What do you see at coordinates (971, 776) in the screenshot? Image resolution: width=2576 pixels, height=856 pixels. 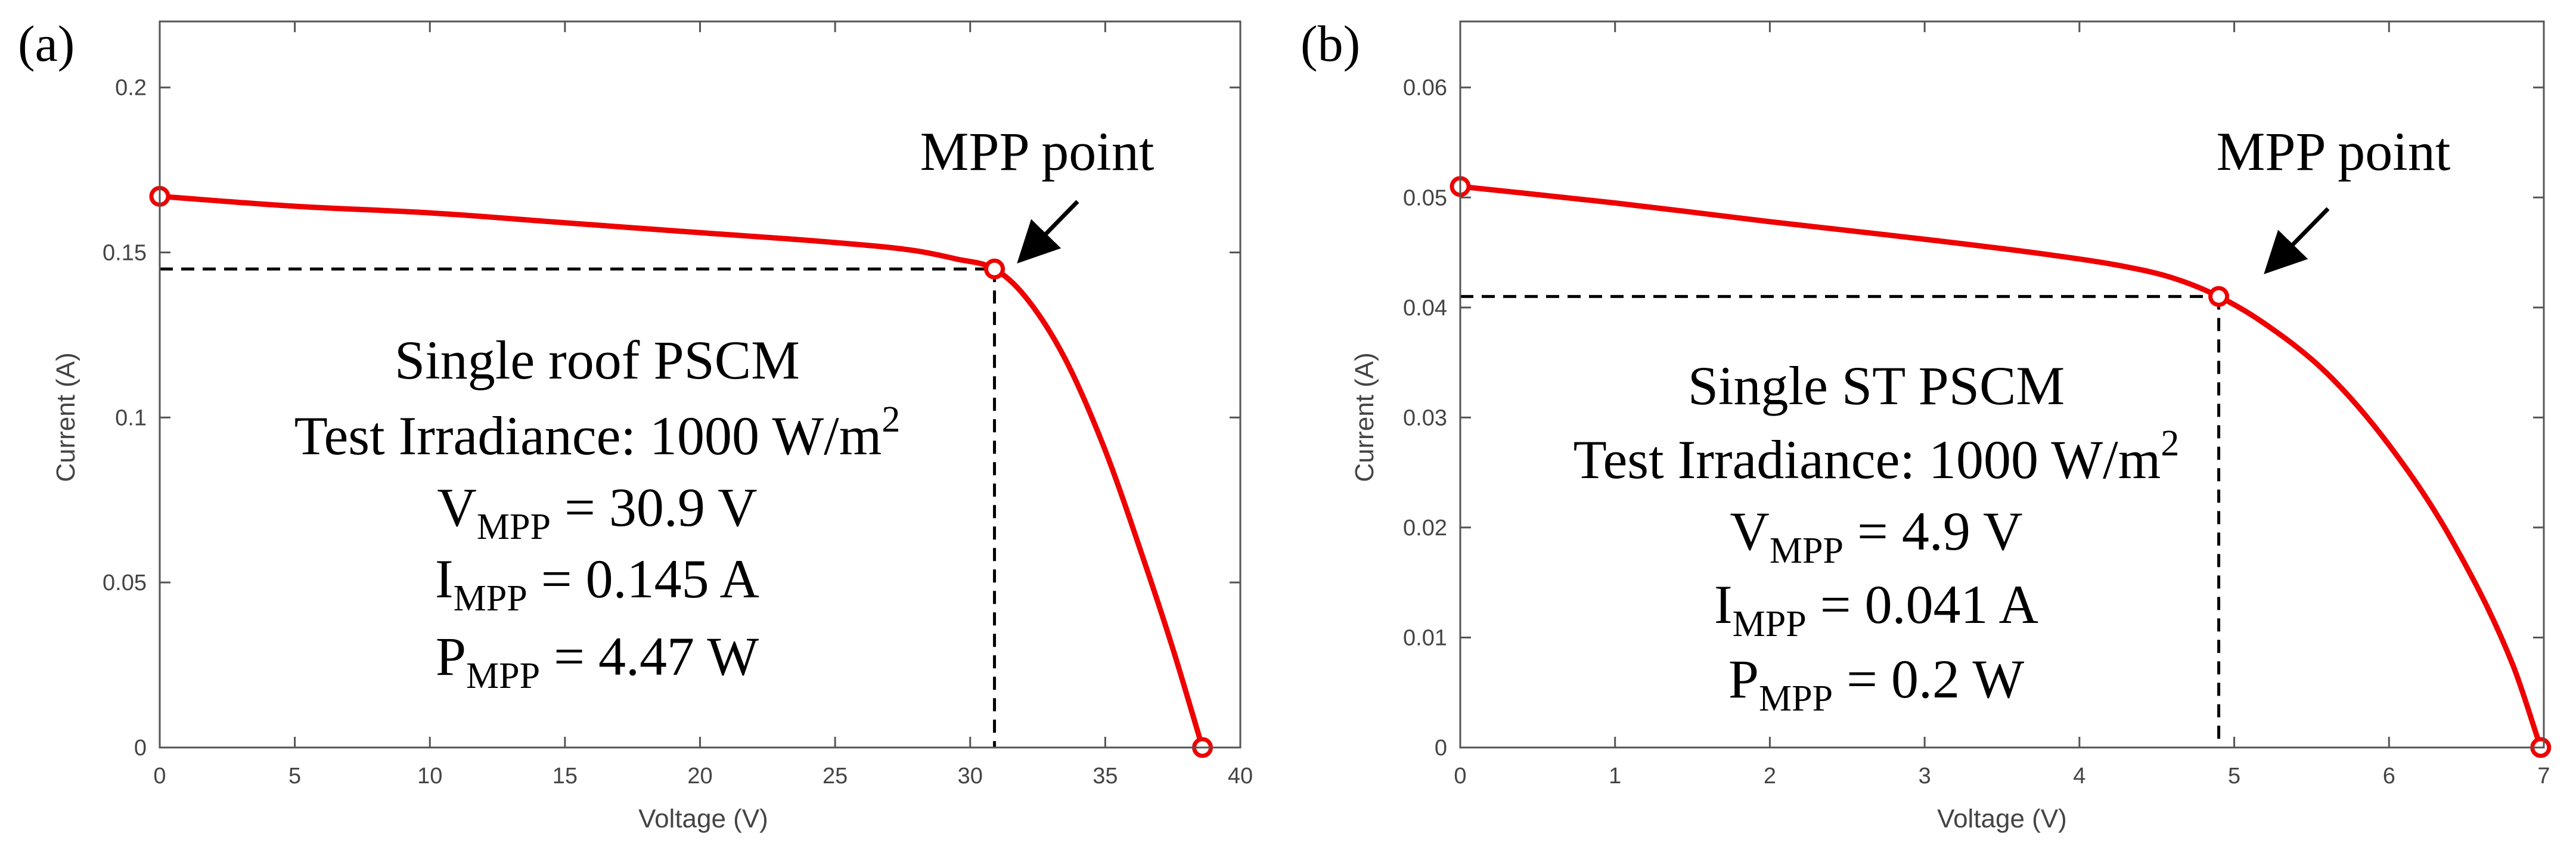 I see `panel-a-xtick-label-6: 30` at bounding box center [971, 776].